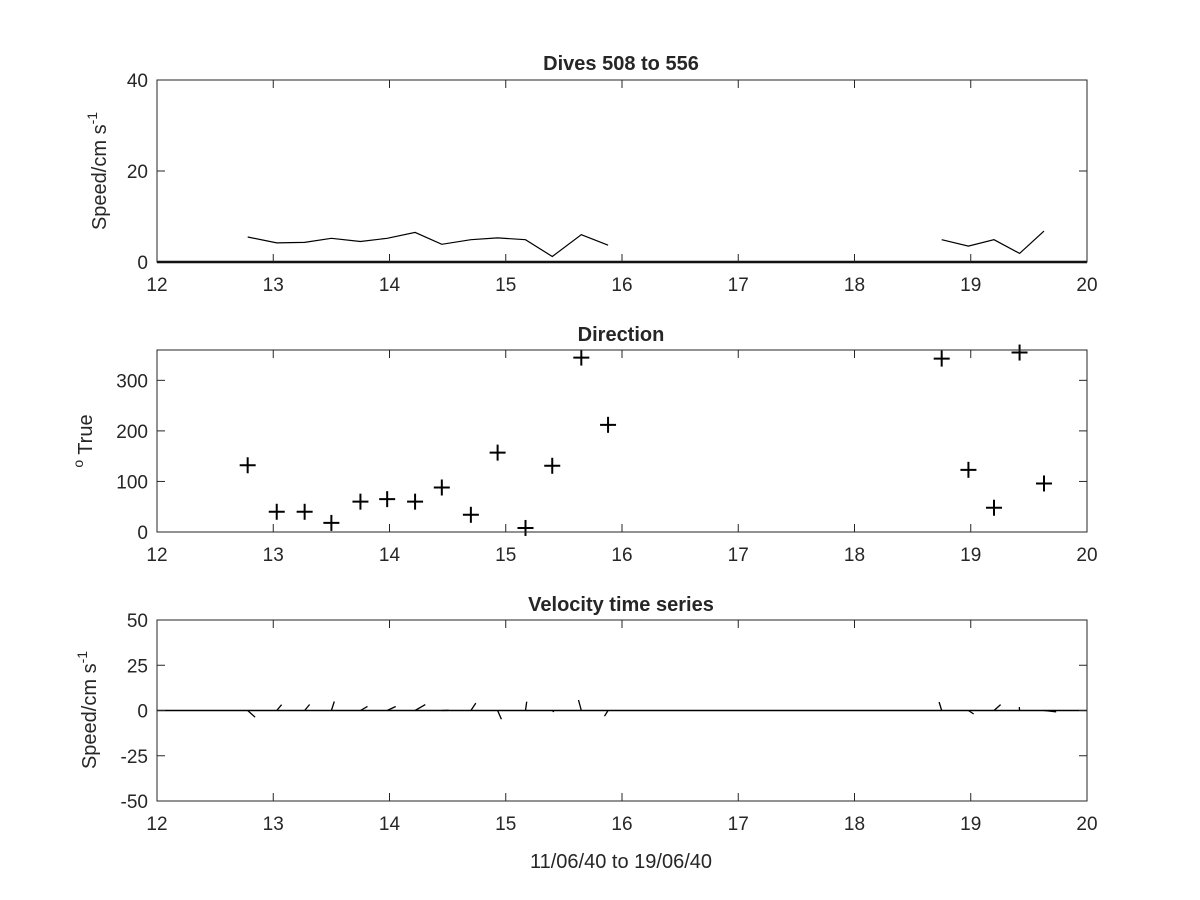 The width and height of the screenshot is (1200, 900). What do you see at coordinates (622, 709) in the screenshot?
I see `velocity-series` at bounding box center [622, 709].